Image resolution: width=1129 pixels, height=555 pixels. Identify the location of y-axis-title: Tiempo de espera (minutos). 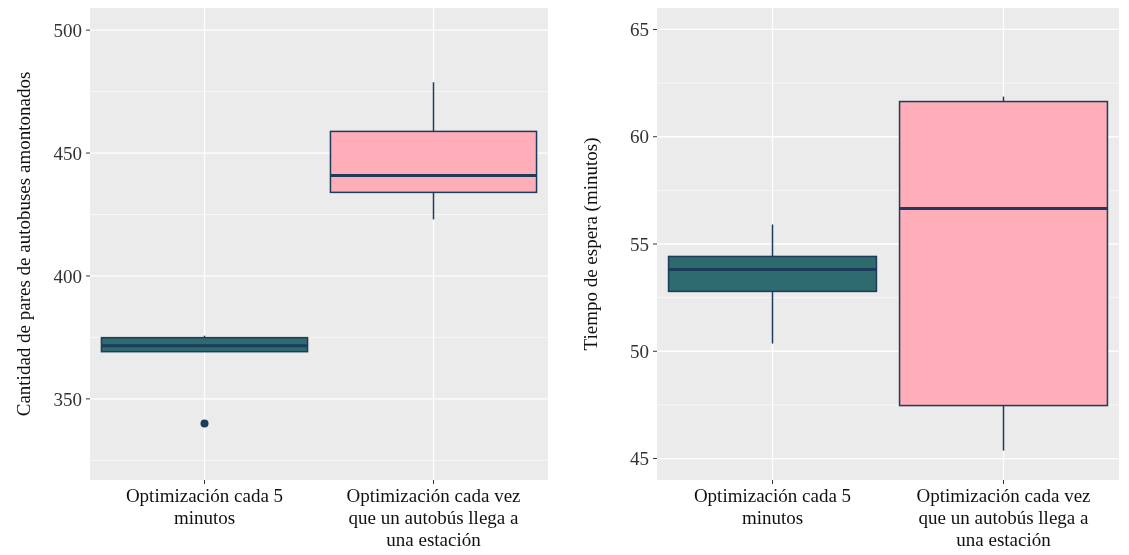
(591, 244).